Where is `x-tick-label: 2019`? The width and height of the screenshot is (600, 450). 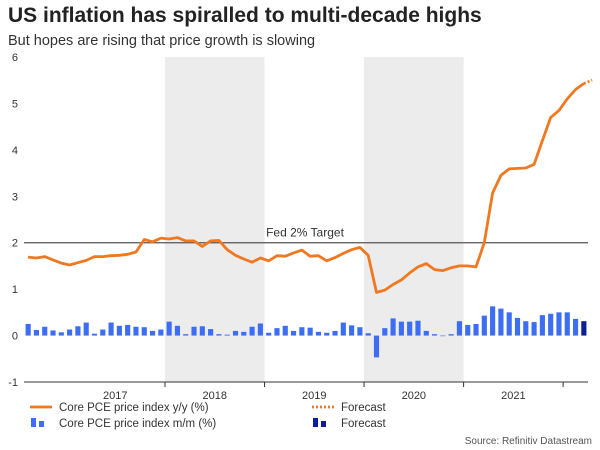 x-tick-label: 2019 is located at coordinates (314, 396).